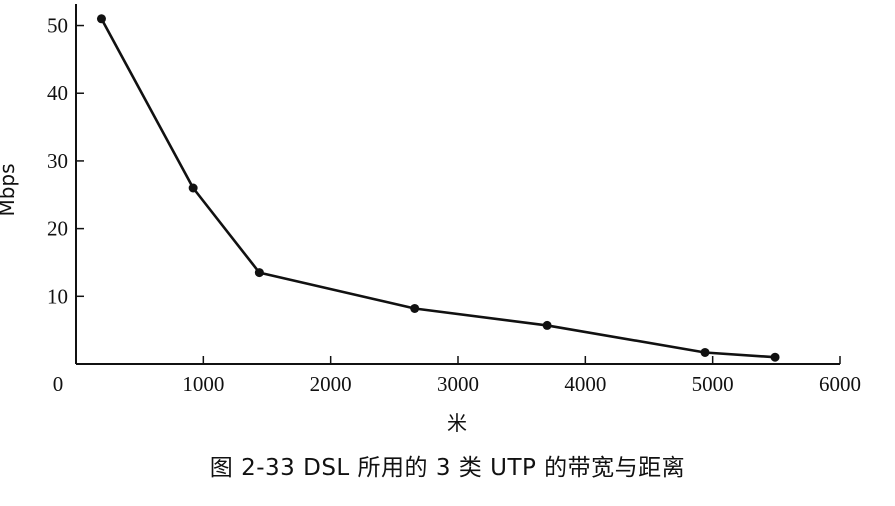  Describe the element at coordinates (57, 93) in the screenshot. I see `y-tick-label: 40` at that location.